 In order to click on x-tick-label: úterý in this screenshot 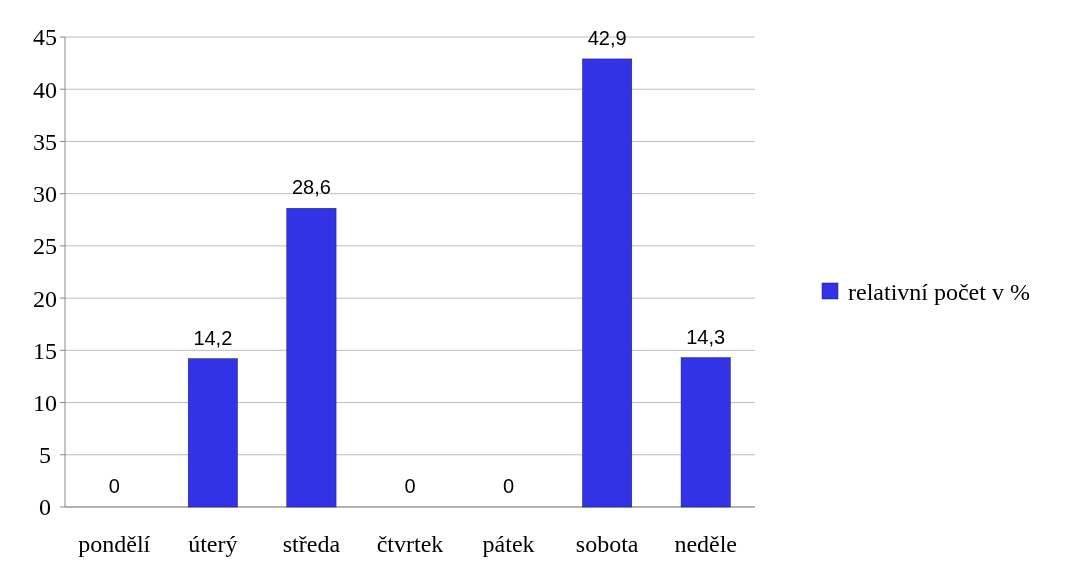, I will do `click(213, 544)`.